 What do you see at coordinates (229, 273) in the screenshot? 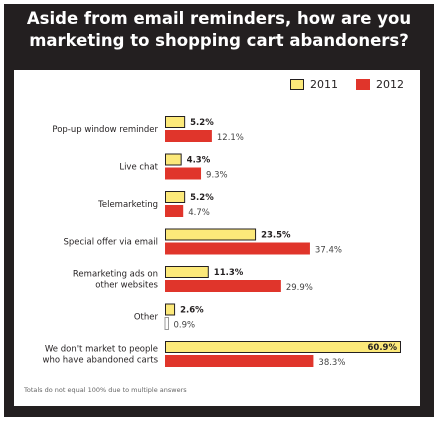
I see `value-label-2011: 11.3%` at bounding box center [229, 273].